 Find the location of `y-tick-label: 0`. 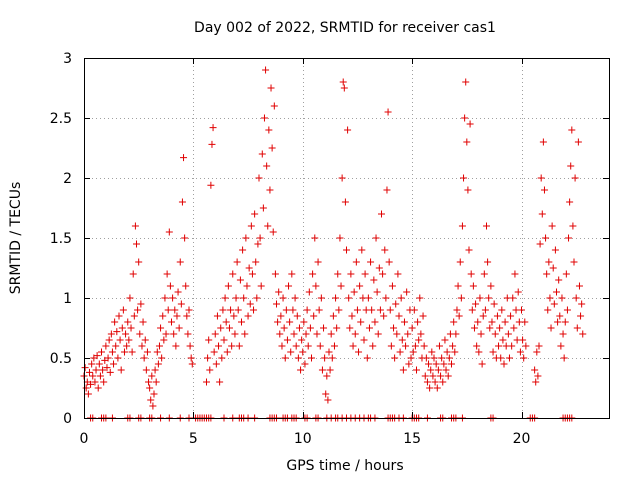

y-tick-label: 0 is located at coordinates (67, 419).